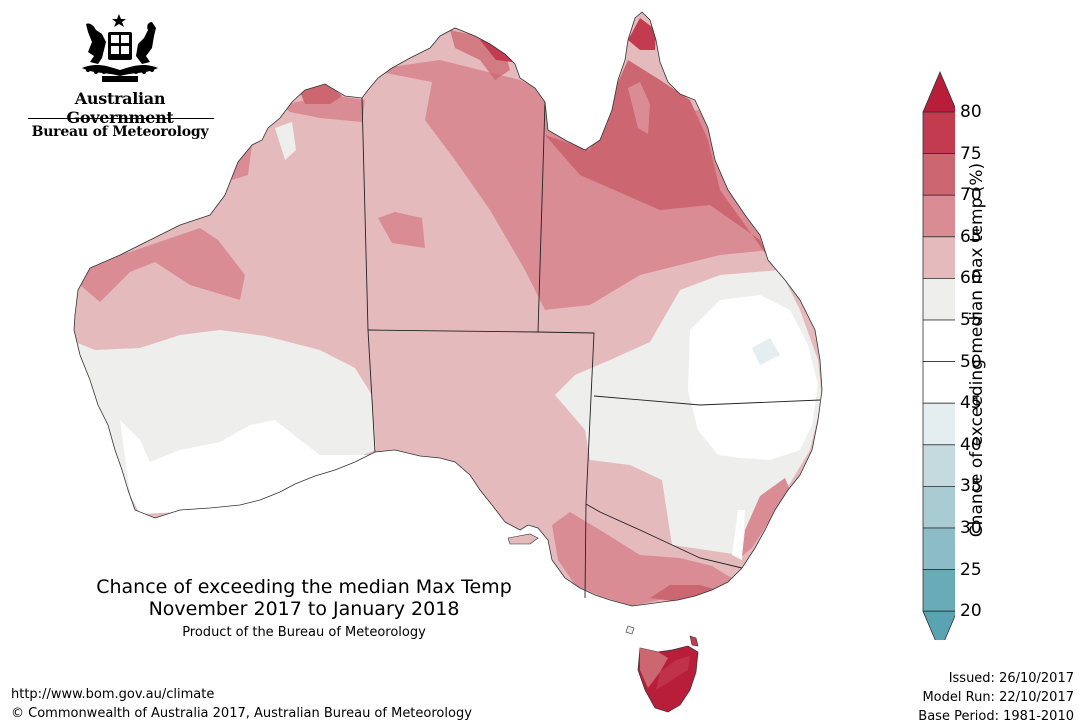  Describe the element at coordinates (938, 625) in the screenshot. I see `legend-lower-arrow` at that location.